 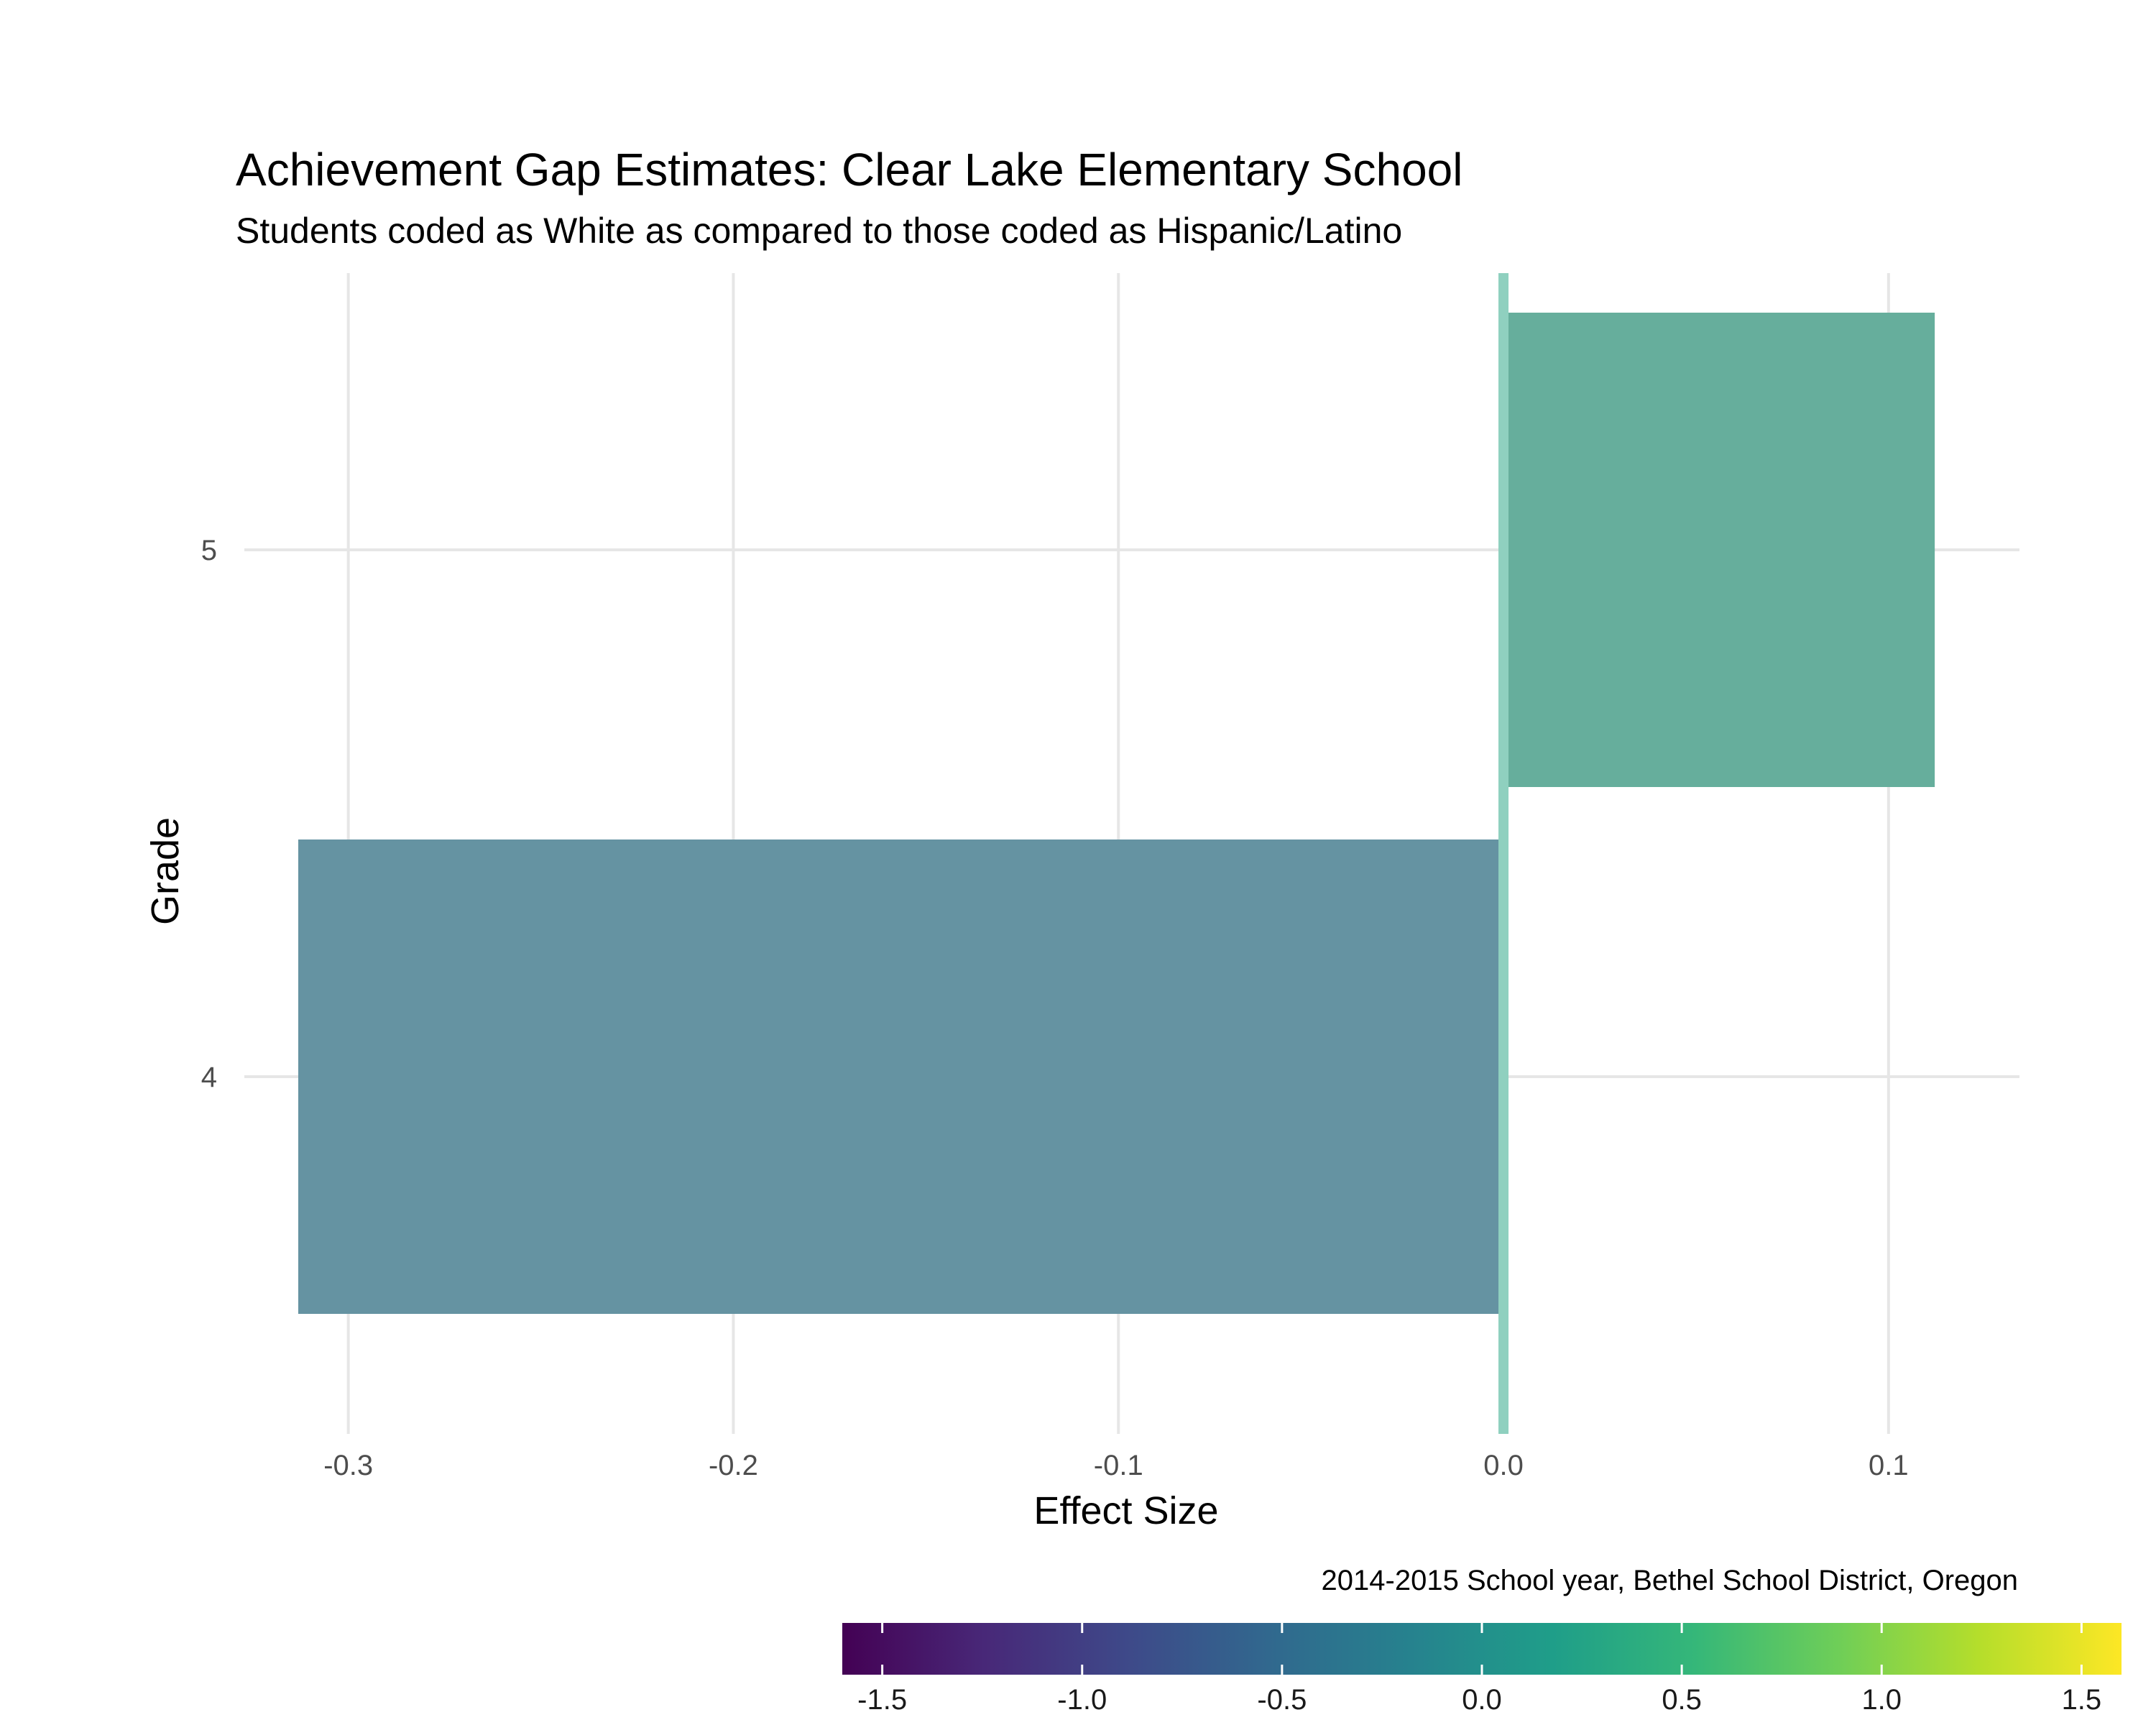 What do you see at coordinates (165, 871) in the screenshot?
I see `y-axis-title: Grade` at bounding box center [165, 871].